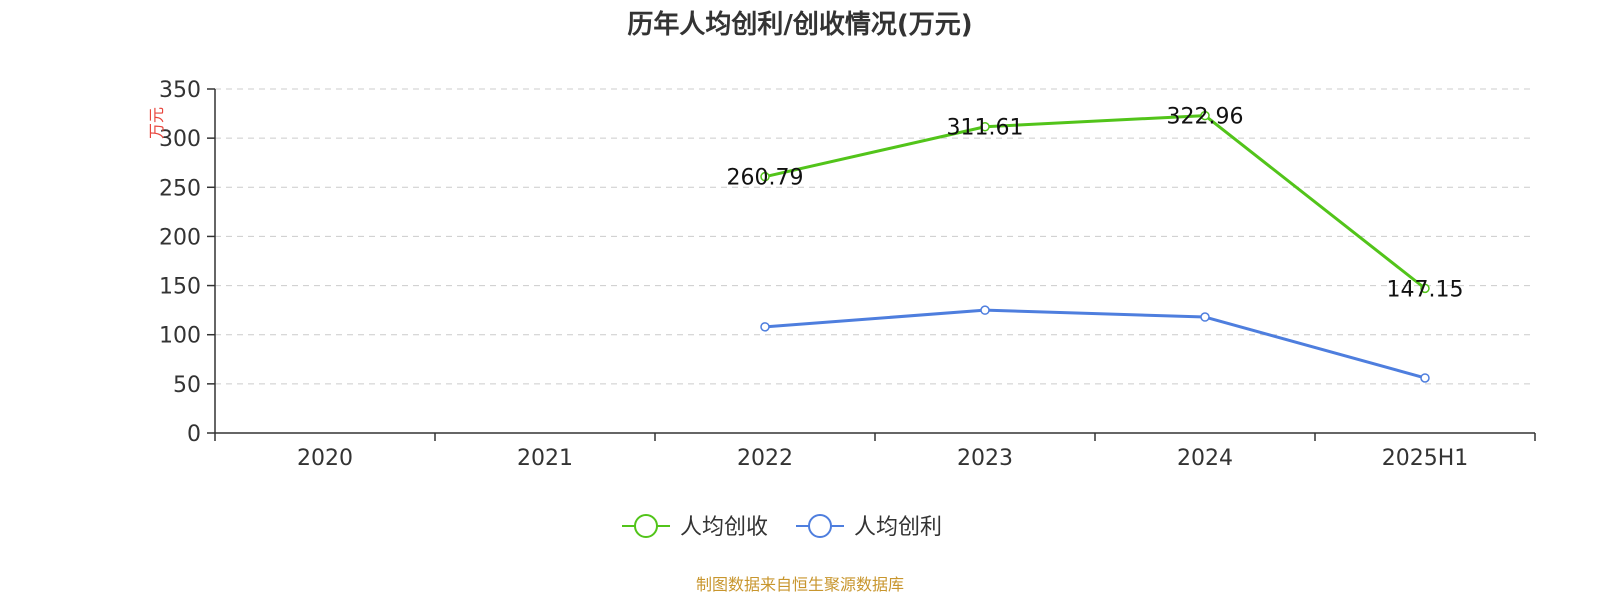 This screenshot has height=600, width=1600. Describe the element at coordinates (180, 287) in the screenshot. I see `y-tick-label: 150` at that location.